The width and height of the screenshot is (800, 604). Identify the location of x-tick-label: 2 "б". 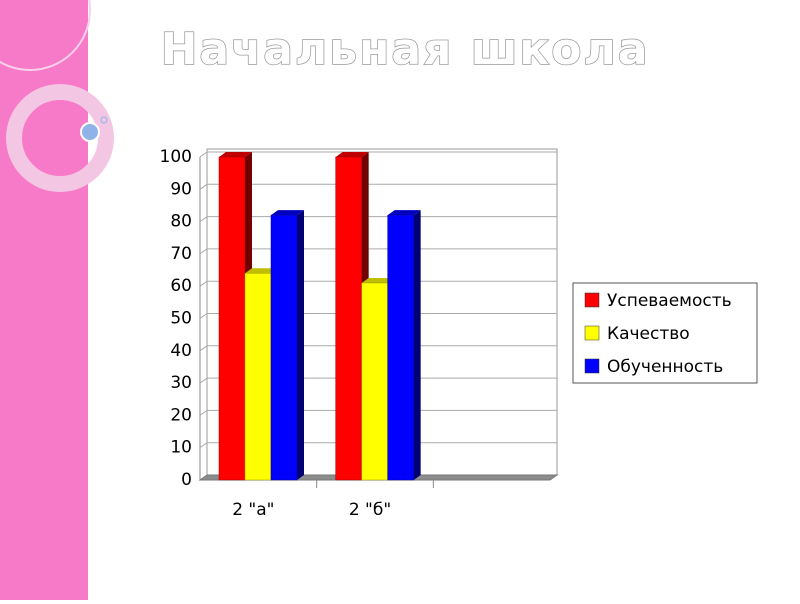
(370, 510).